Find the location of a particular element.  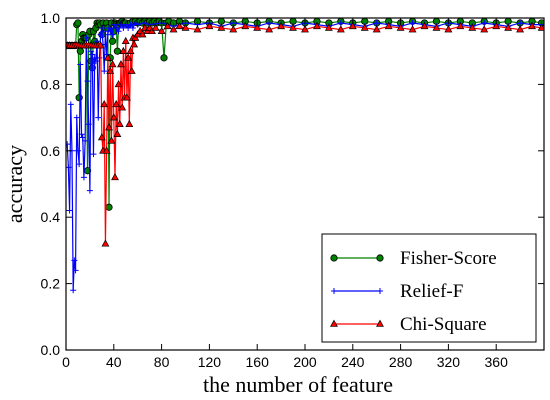

x-tick-label: 240 is located at coordinates (353, 362).